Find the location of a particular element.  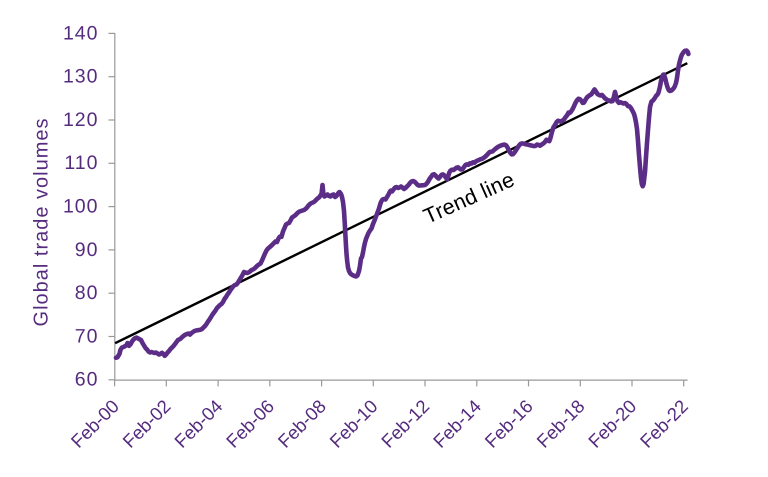

svg-text: Feb-10 is located at coordinates (353, 423).